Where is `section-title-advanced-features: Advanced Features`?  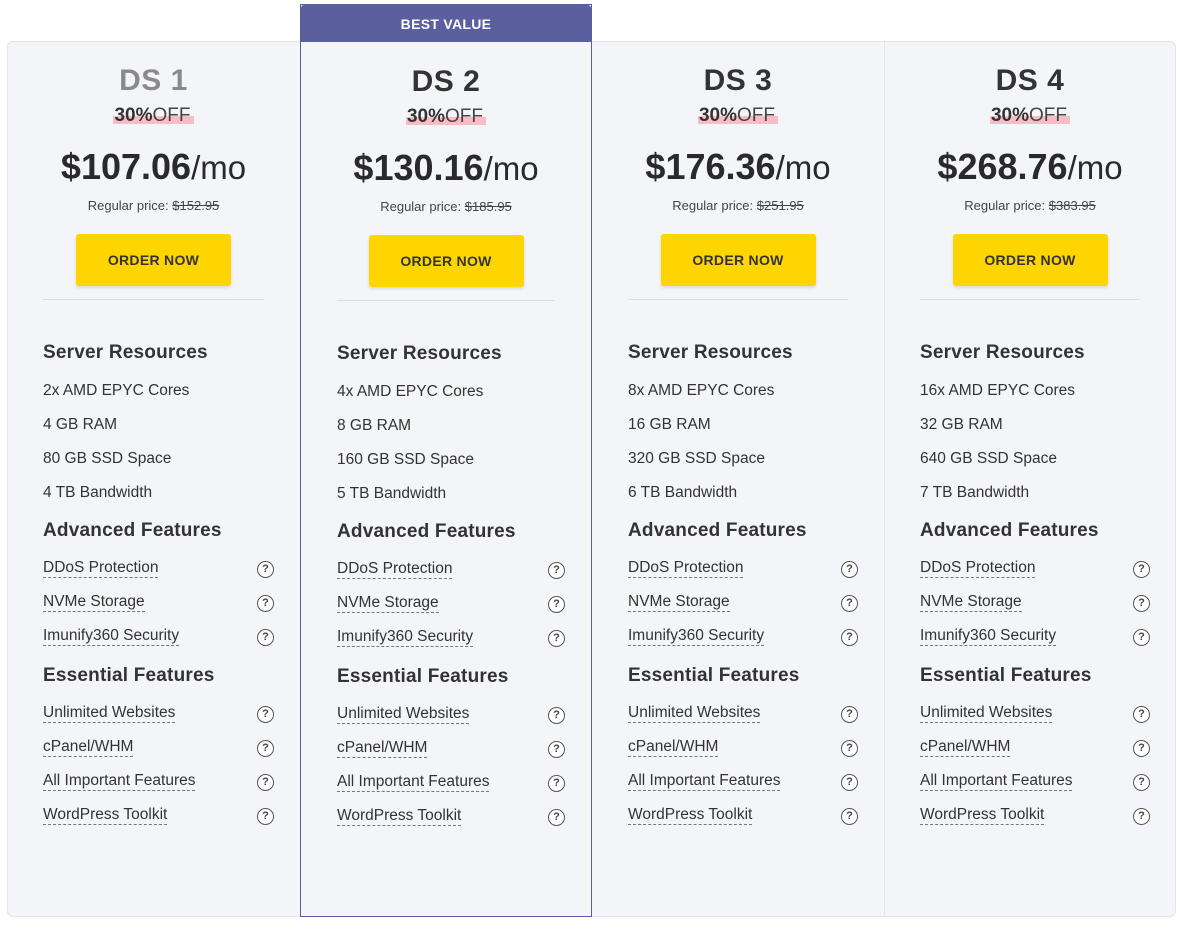
section-title-advanced-features: Advanced Features is located at coordinates (1009, 530).